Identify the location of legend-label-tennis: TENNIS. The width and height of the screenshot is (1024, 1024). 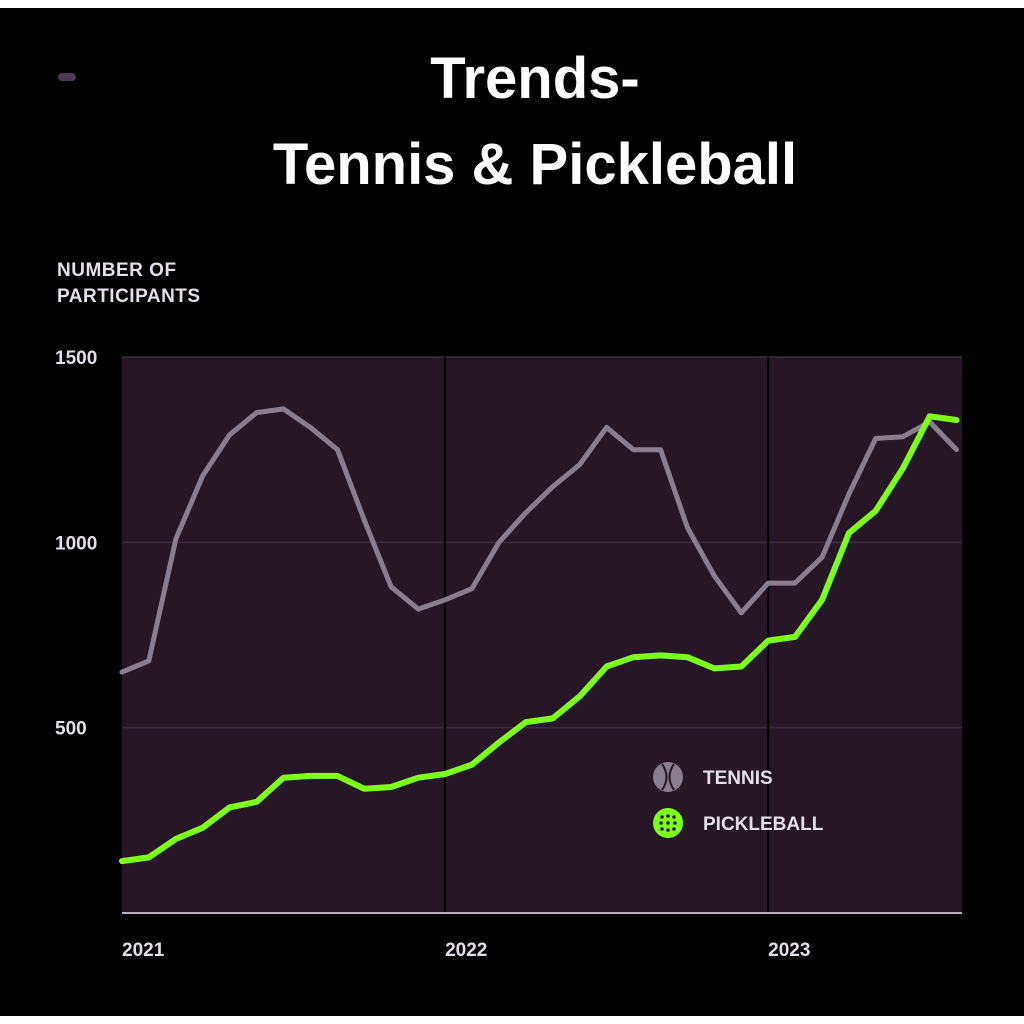
(738, 778).